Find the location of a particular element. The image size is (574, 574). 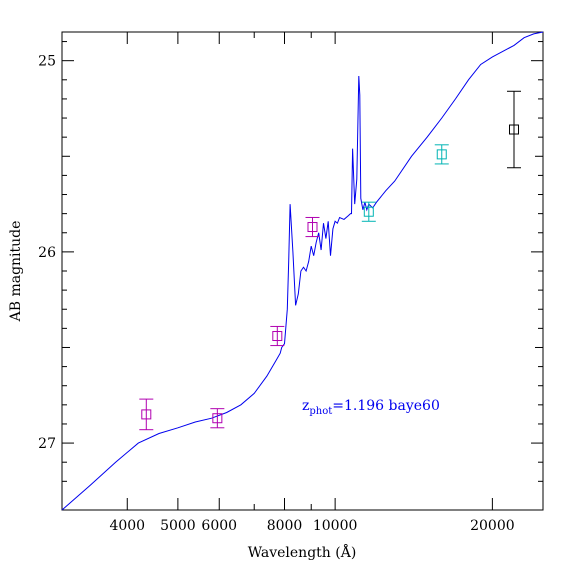

x-tick-label: 4000 is located at coordinates (127, 526).